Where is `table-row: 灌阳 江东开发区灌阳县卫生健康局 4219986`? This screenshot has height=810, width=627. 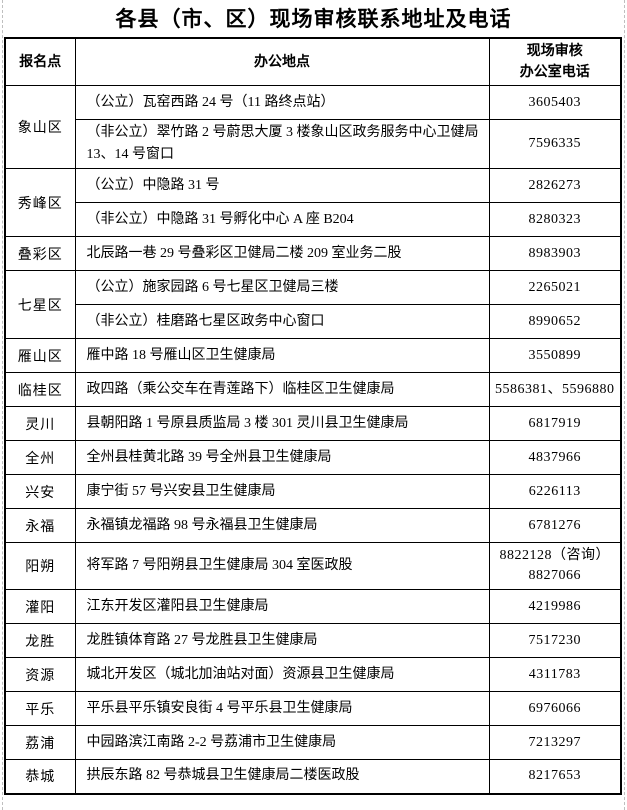 table-row: 灌阳 江东开发区灌阳县卫生健康局 4219986 is located at coordinates (313, 606).